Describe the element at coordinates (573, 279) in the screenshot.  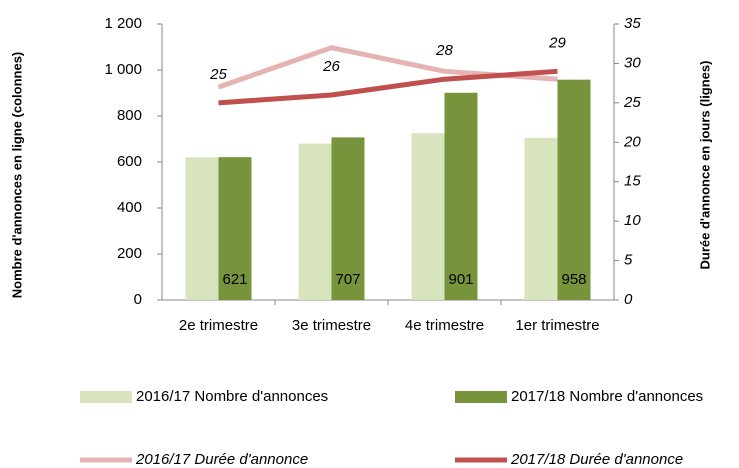
I see `bar-label: 958` at that location.